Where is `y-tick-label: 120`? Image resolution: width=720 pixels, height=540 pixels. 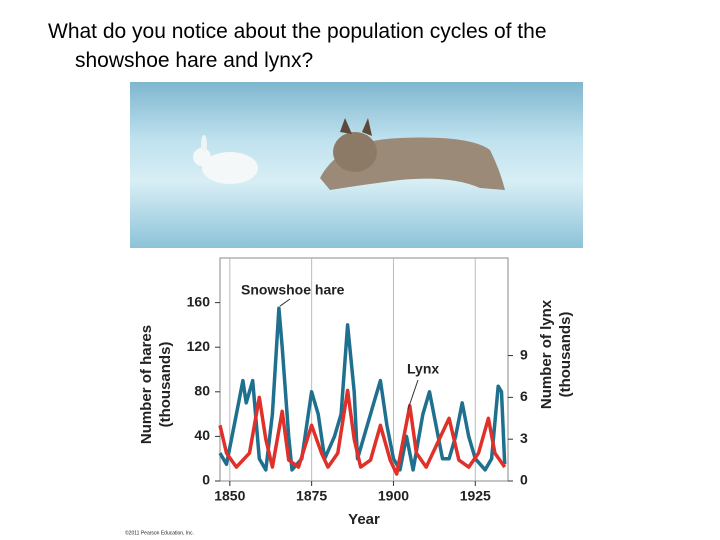
y-tick-label: 120 is located at coordinates (199, 346).